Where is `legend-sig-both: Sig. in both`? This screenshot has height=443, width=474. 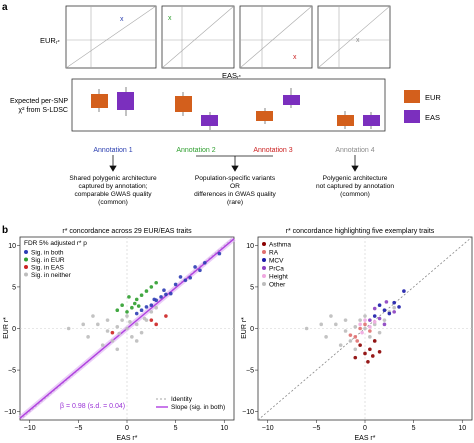
legend-sig-both: Sig. in both is located at coordinates (47, 253).